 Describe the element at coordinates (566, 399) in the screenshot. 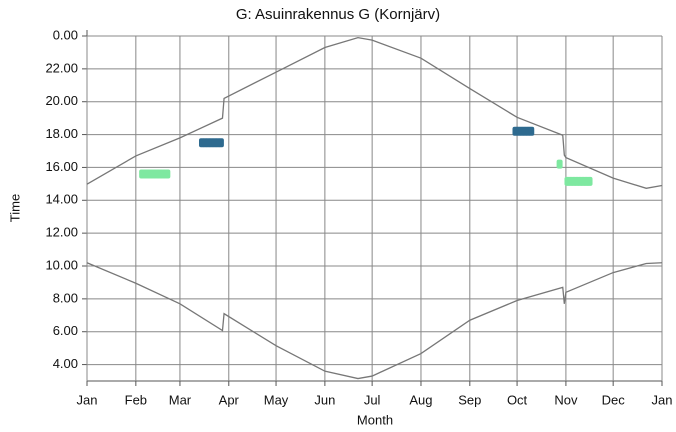

I see `x-tick-label: Nov` at that location.